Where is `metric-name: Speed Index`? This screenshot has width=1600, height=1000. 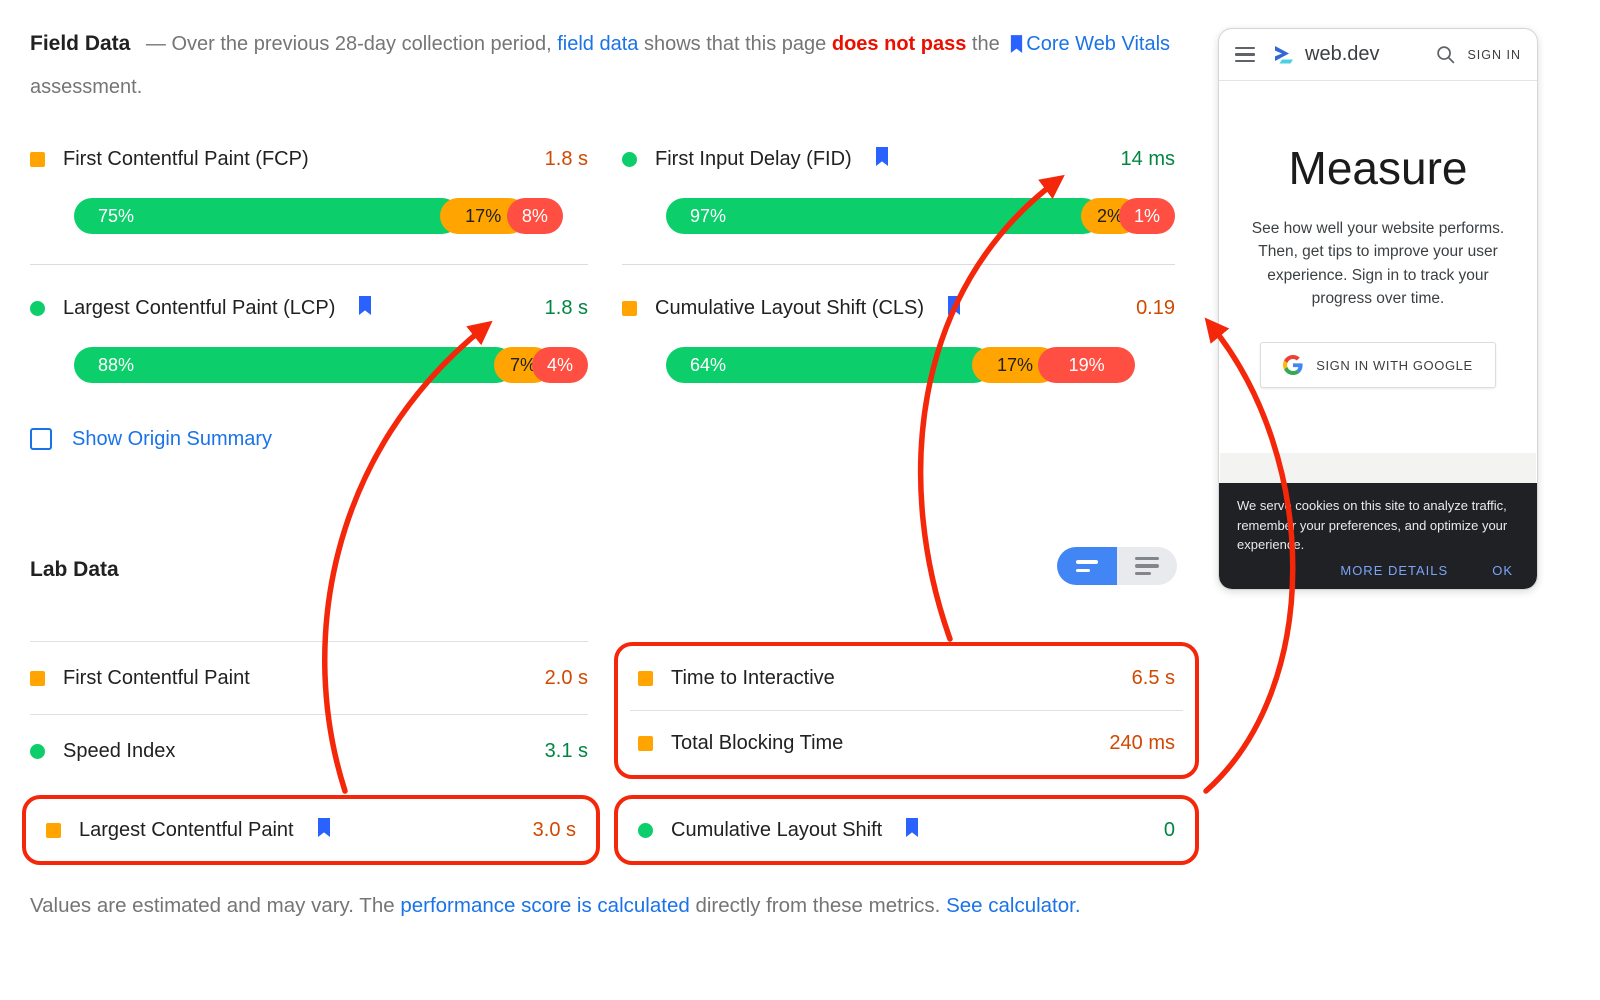 metric-name: Speed Index is located at coordinates (119, 750).